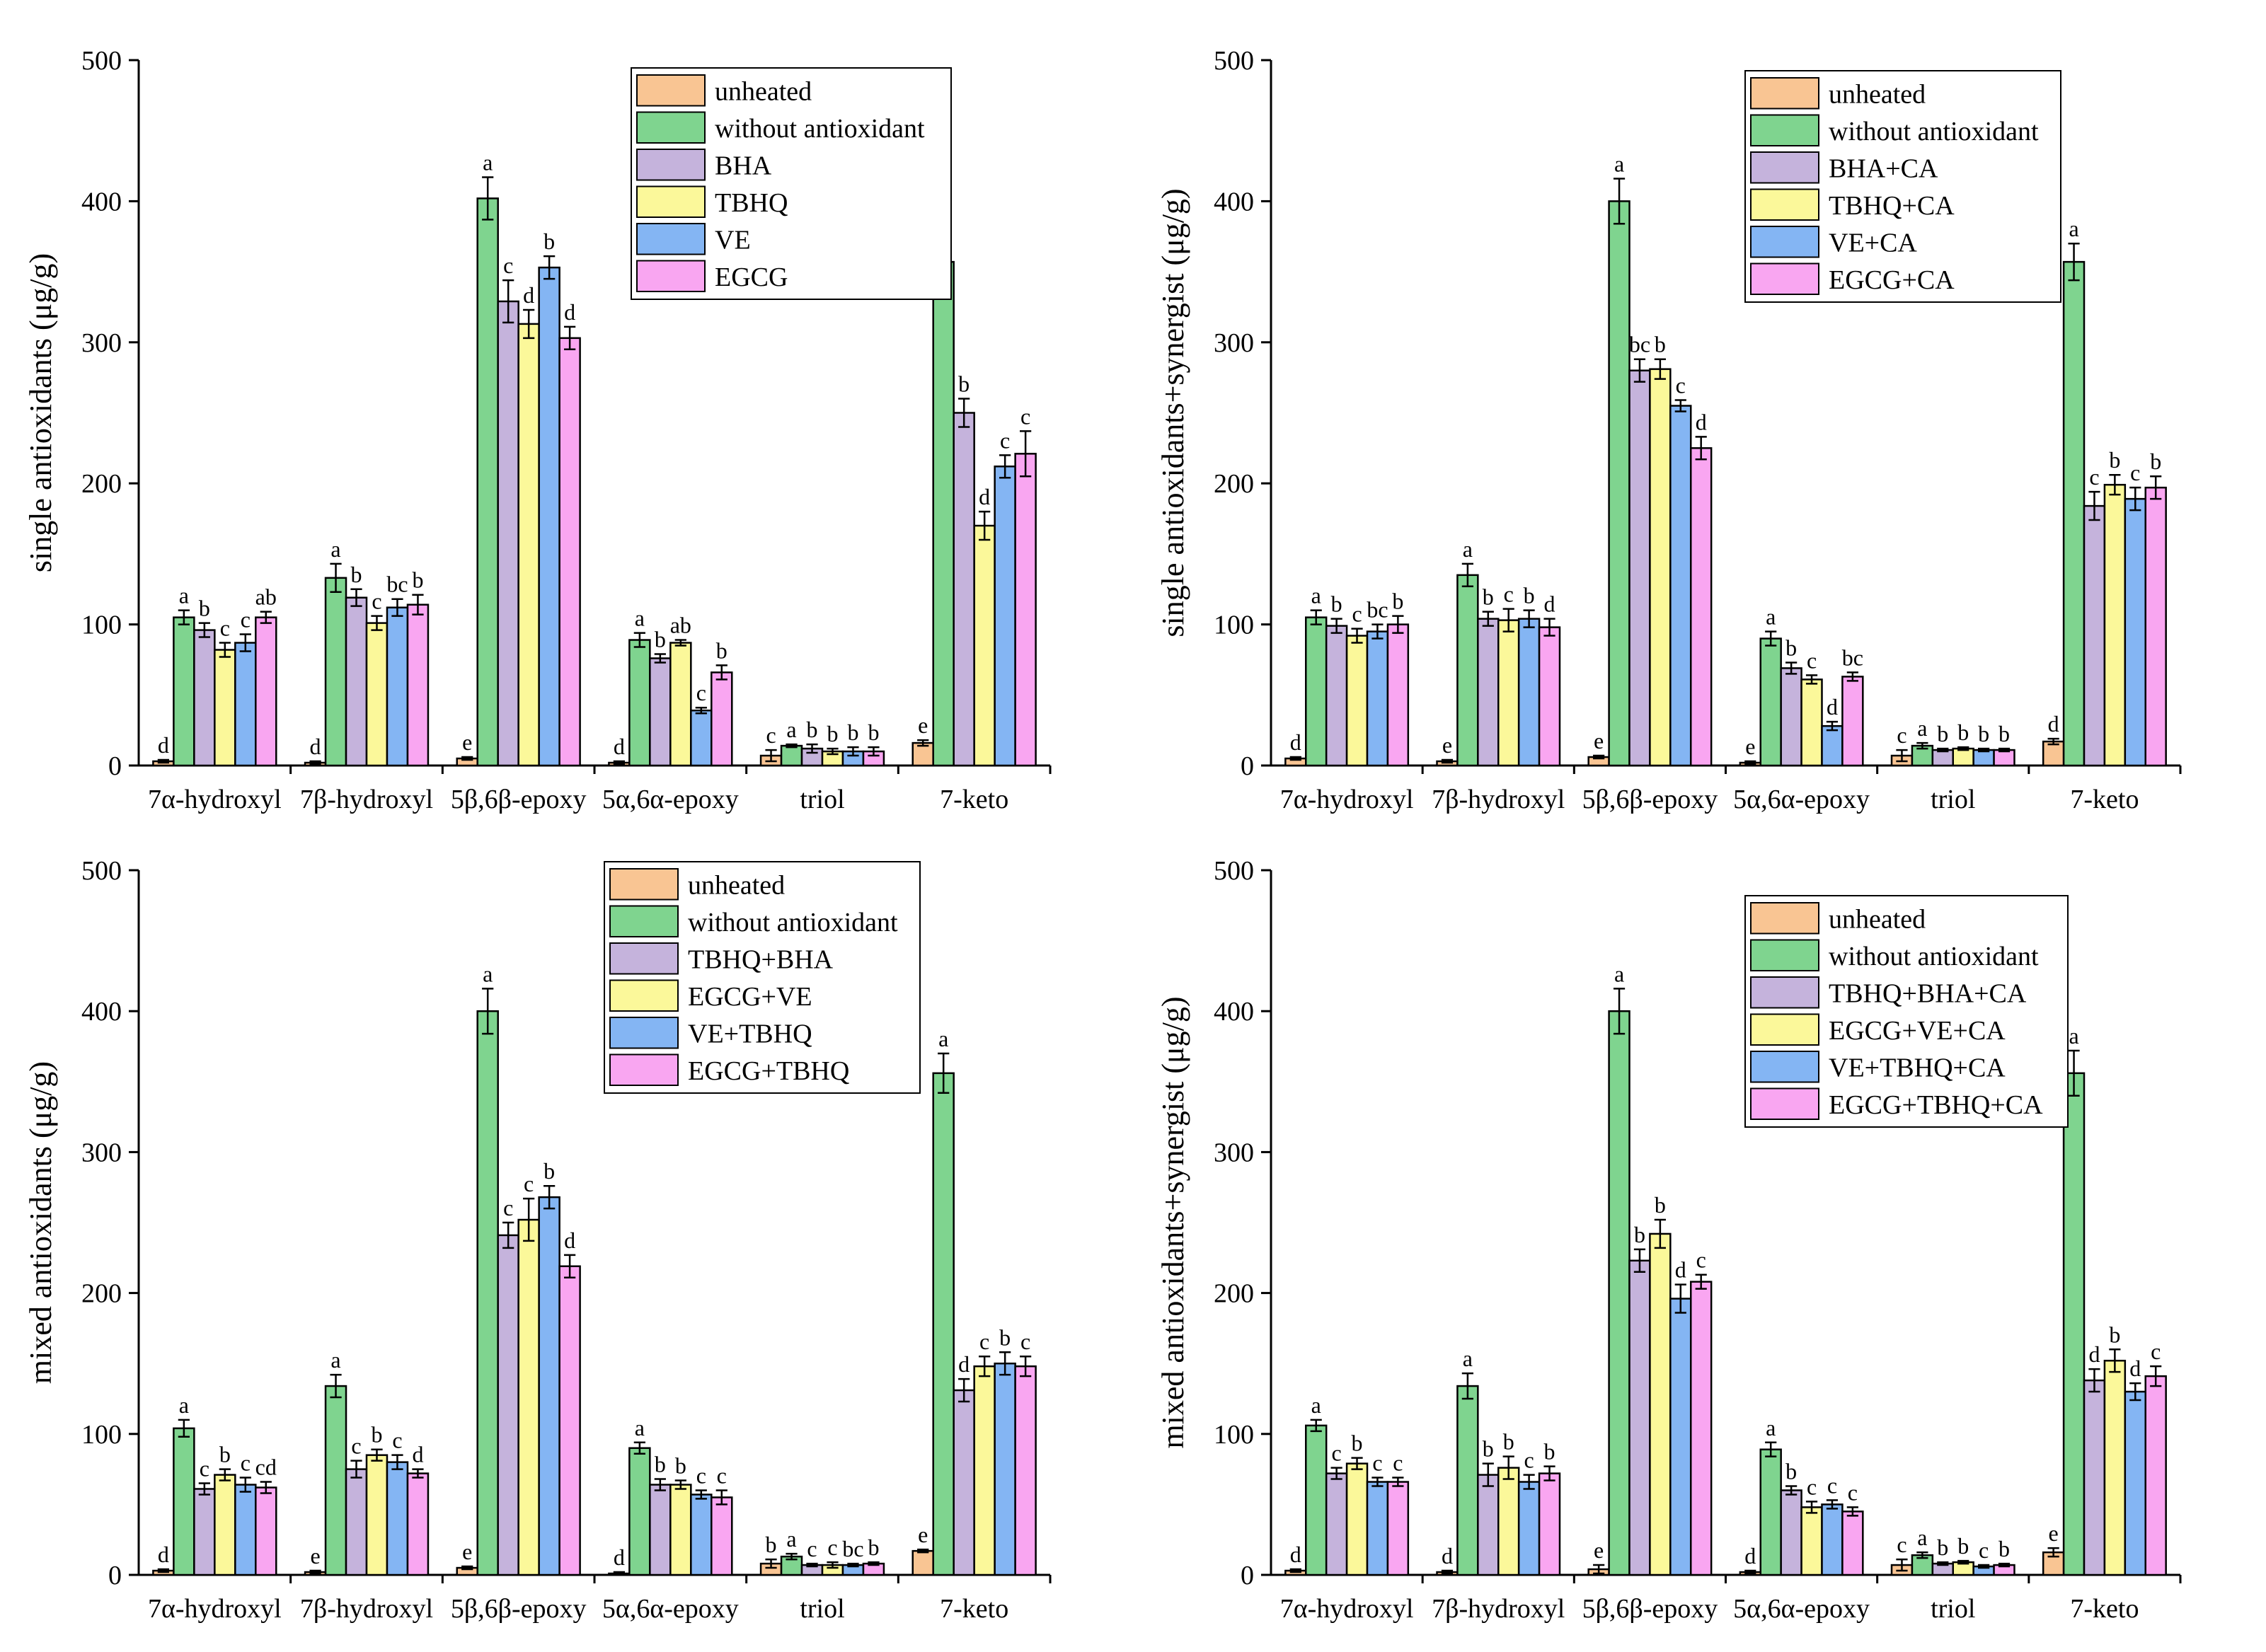 The image size is (2266, 1652). I want to click on legend-label: without antioxidant, so click(820, 129).